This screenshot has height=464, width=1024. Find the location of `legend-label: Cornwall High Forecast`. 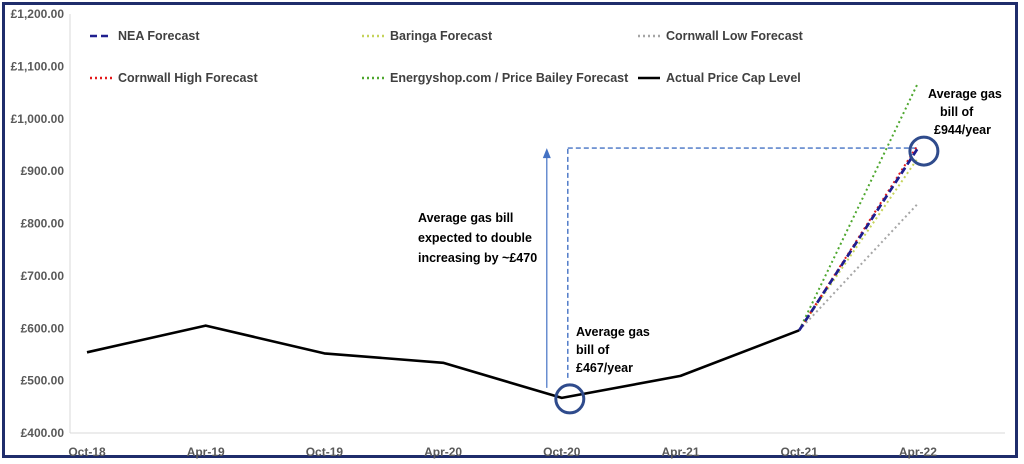

legend-label: Cornwall High Forecast is located at coordinates (188, 78).